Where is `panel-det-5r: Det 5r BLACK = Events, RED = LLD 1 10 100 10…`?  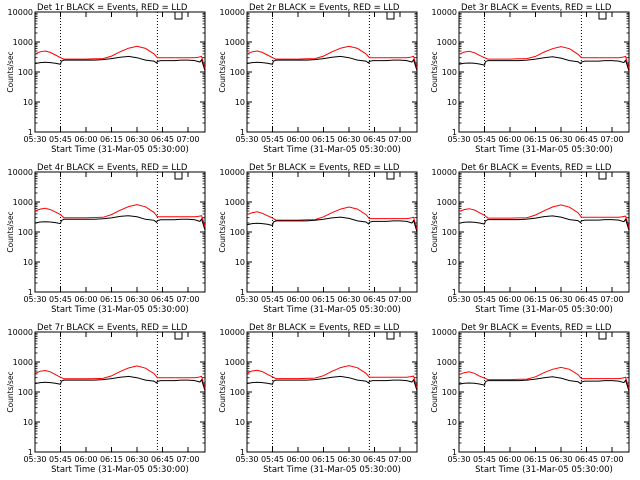
panel-det-5r: Det 5r BLACK = Events, RED = LLD 1 10 100 10… is located at coordinates (318, 239).